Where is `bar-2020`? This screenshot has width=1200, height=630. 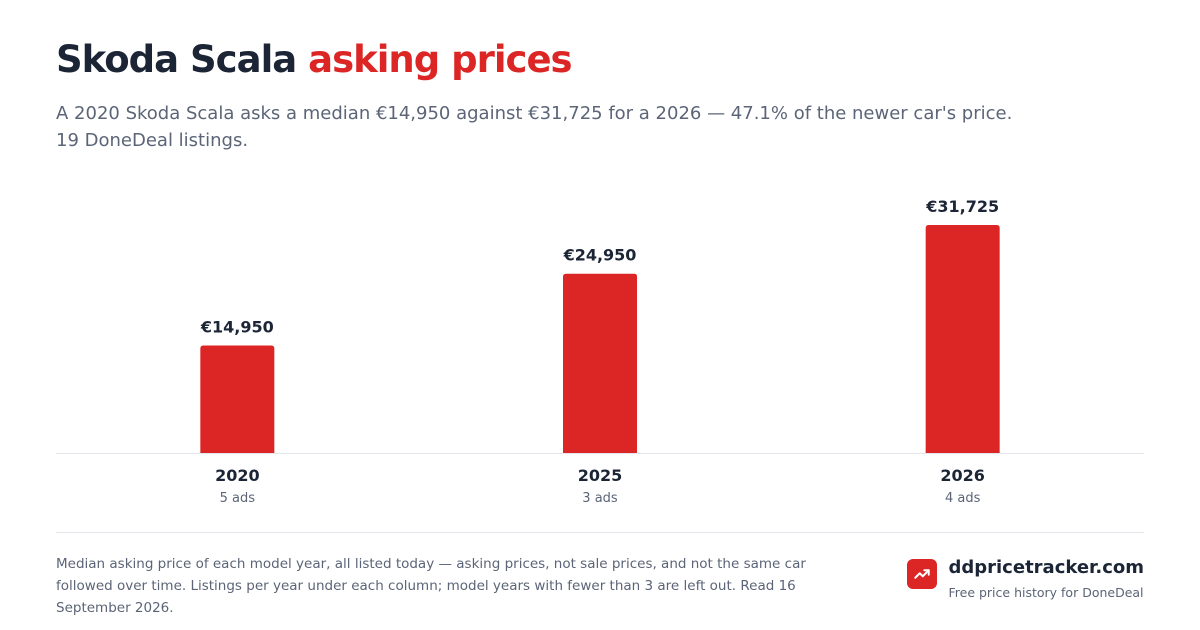
bar-2020 is located at coordinates (237, 399).